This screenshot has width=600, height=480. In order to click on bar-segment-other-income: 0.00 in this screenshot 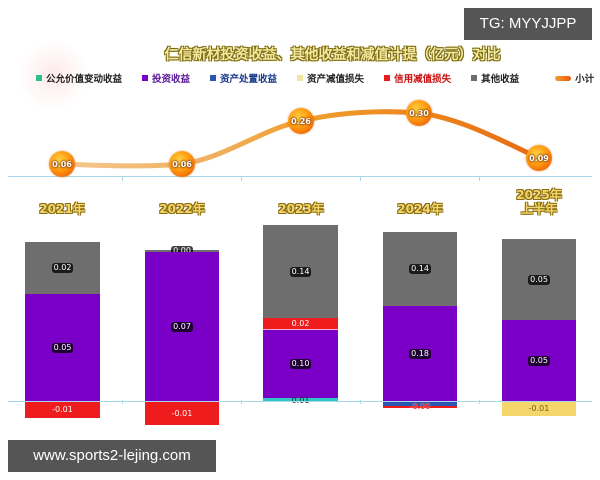, I will do `click(182, 251)`.